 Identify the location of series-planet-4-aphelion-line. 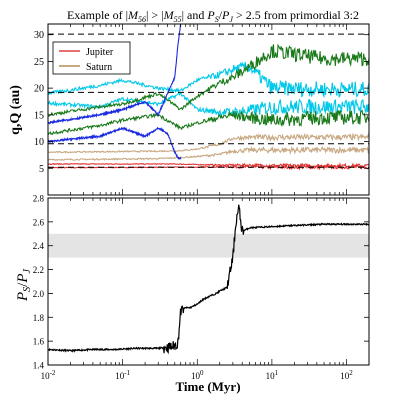
(115, 74).